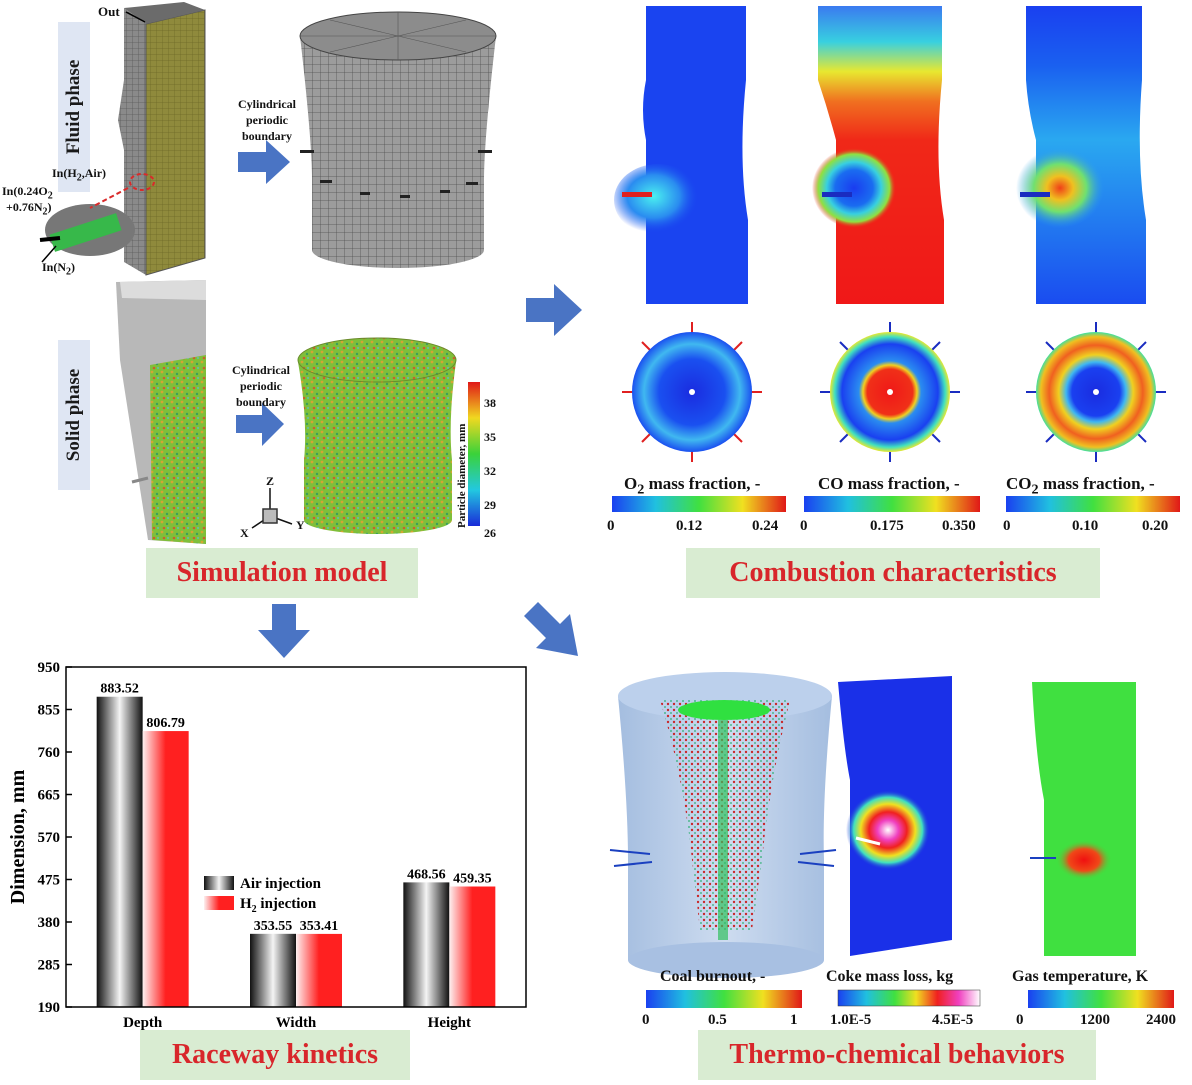 This screenshot has height=1085, width=1192. Describe the element at coordinates (49, 711) in the screenshot. I see `y-tick-label: 855` at that location.